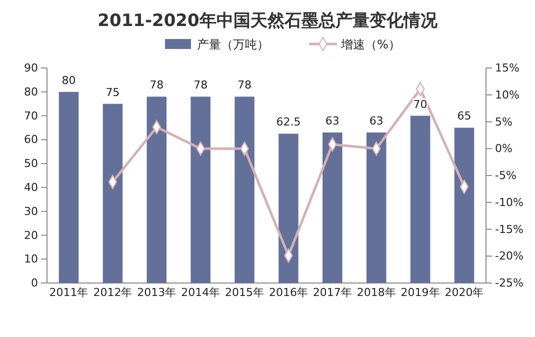 This screenshot has width=535, height=337. I want to click on y2-tick-label: 5%, so click(503, 121).